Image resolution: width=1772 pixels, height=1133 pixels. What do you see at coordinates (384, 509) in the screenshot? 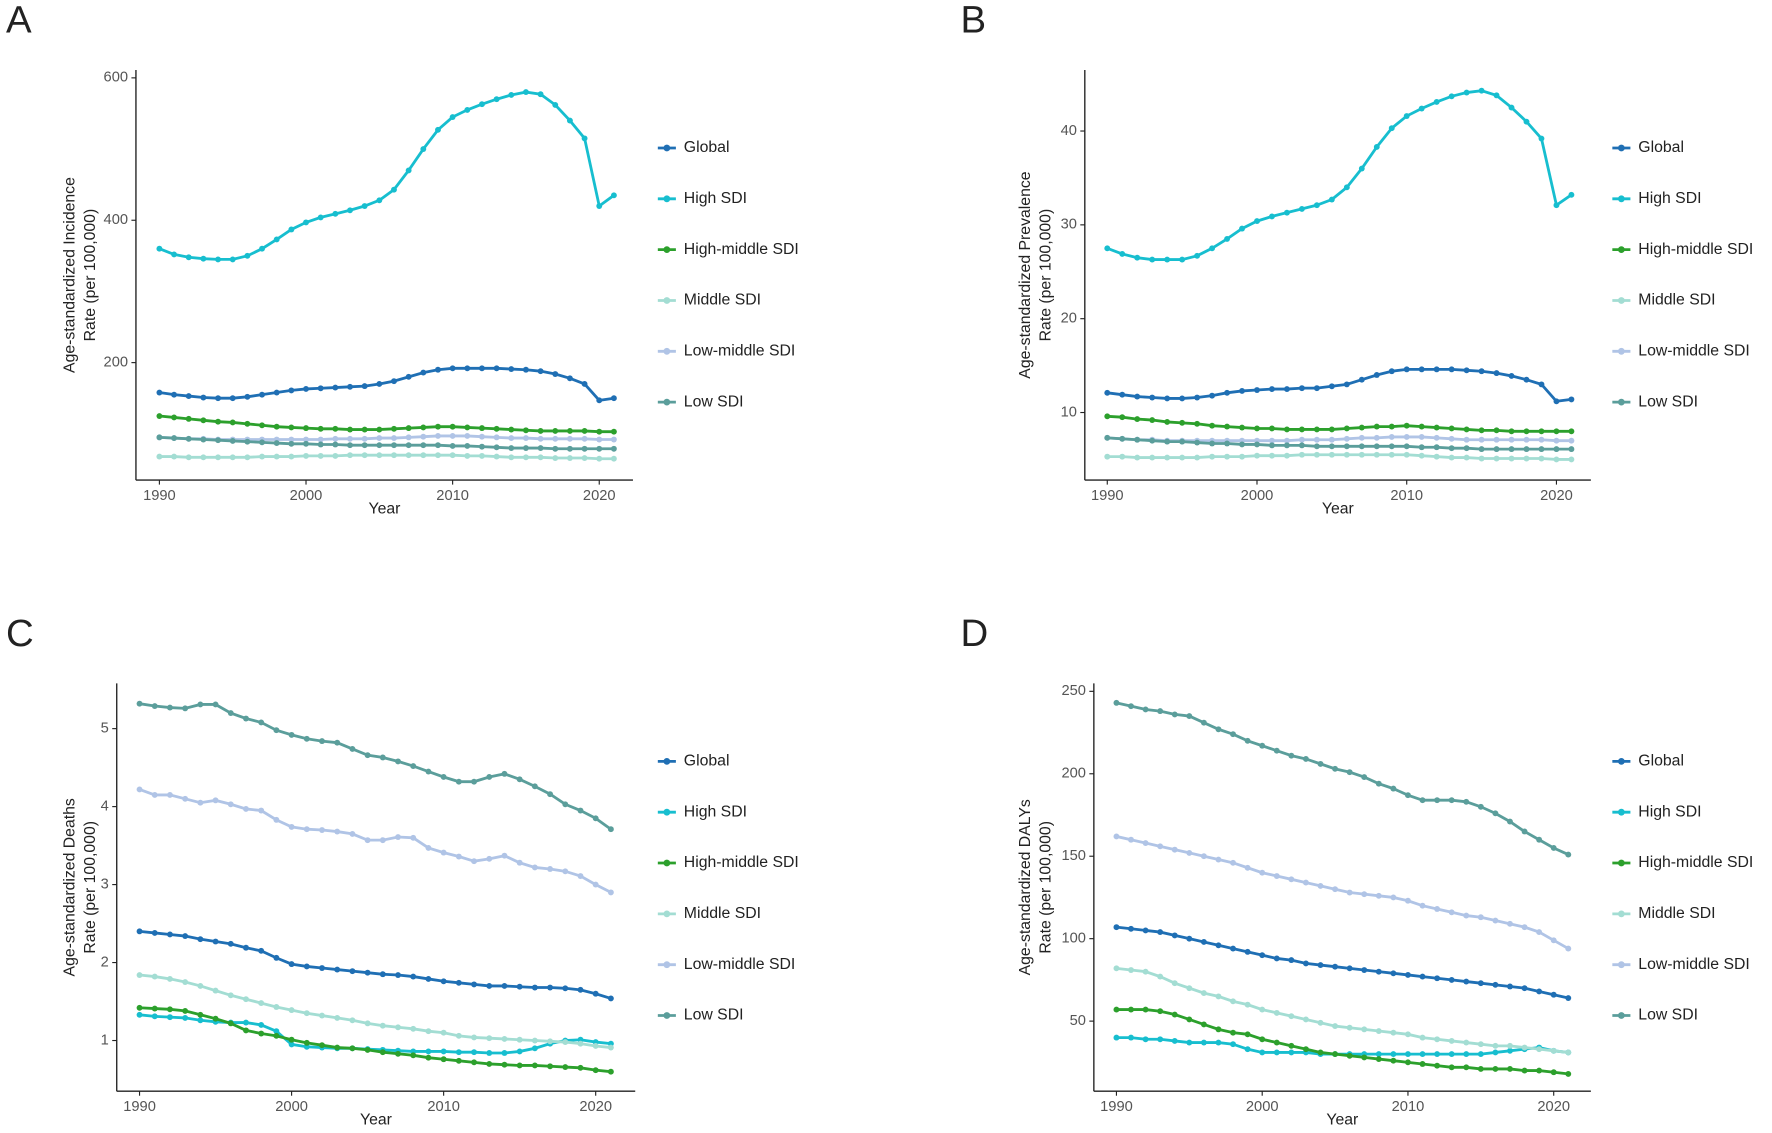
I see `x-axis-title: Year` at bounding box center [384, 509].